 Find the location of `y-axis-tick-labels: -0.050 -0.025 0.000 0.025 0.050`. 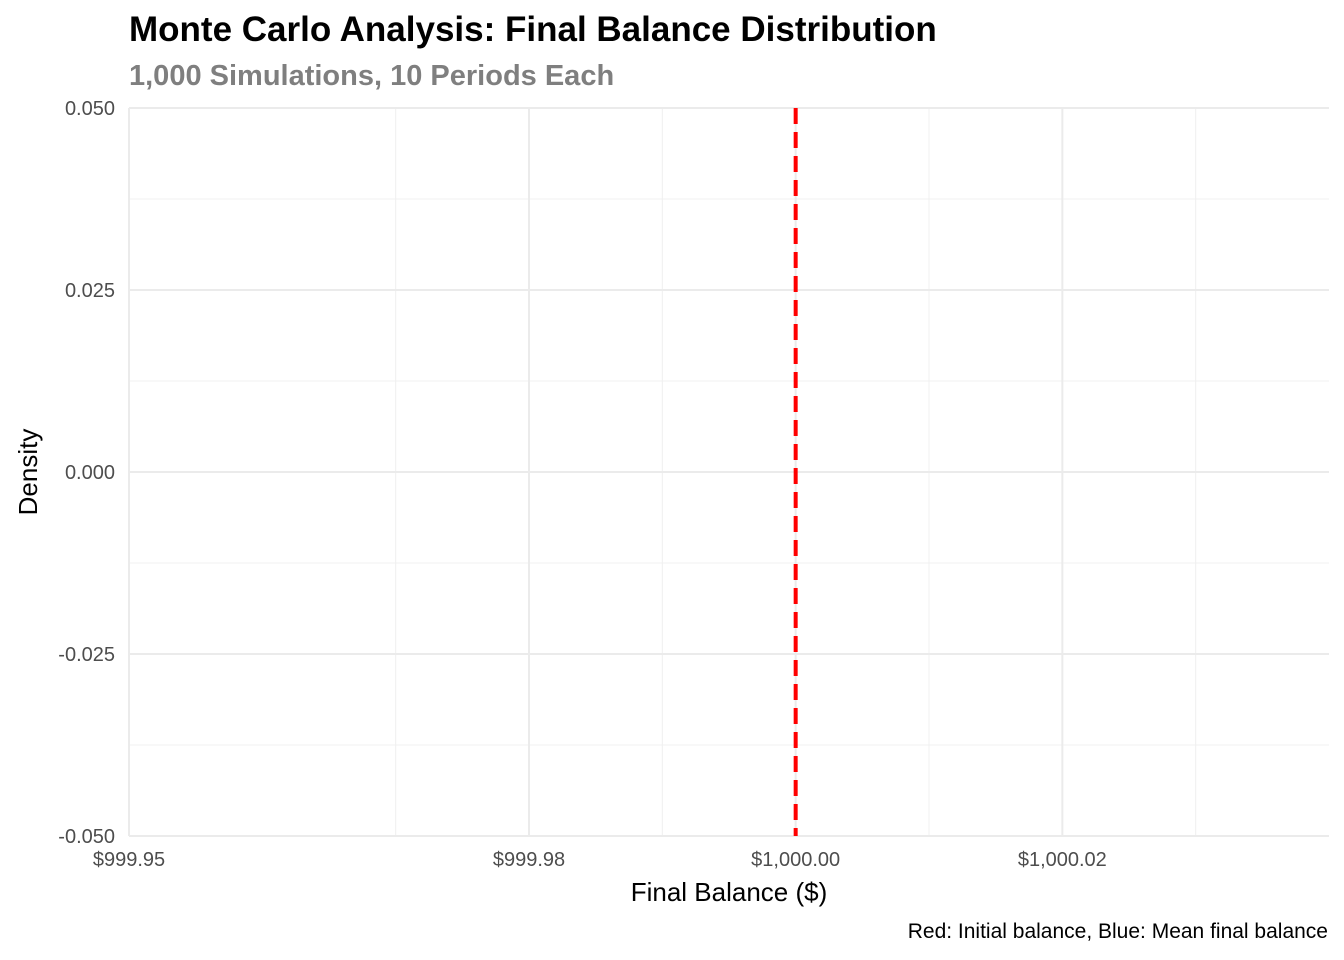

y-axis-tick-labels: -0.050 -0.025 0.000 0.025 0.050 is located at coordinates (86, 473).